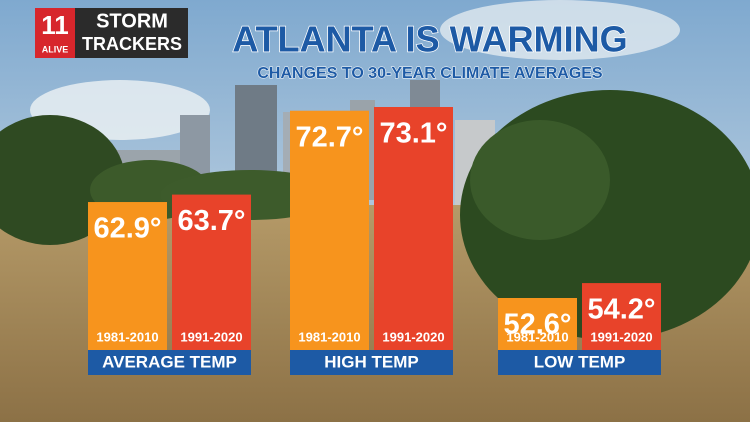  What do you see at coordinates (111, 33) in the screenshot?
I see `logo: 11 ALIVE STORM TRACKERS` at bounding box center [111, 33].